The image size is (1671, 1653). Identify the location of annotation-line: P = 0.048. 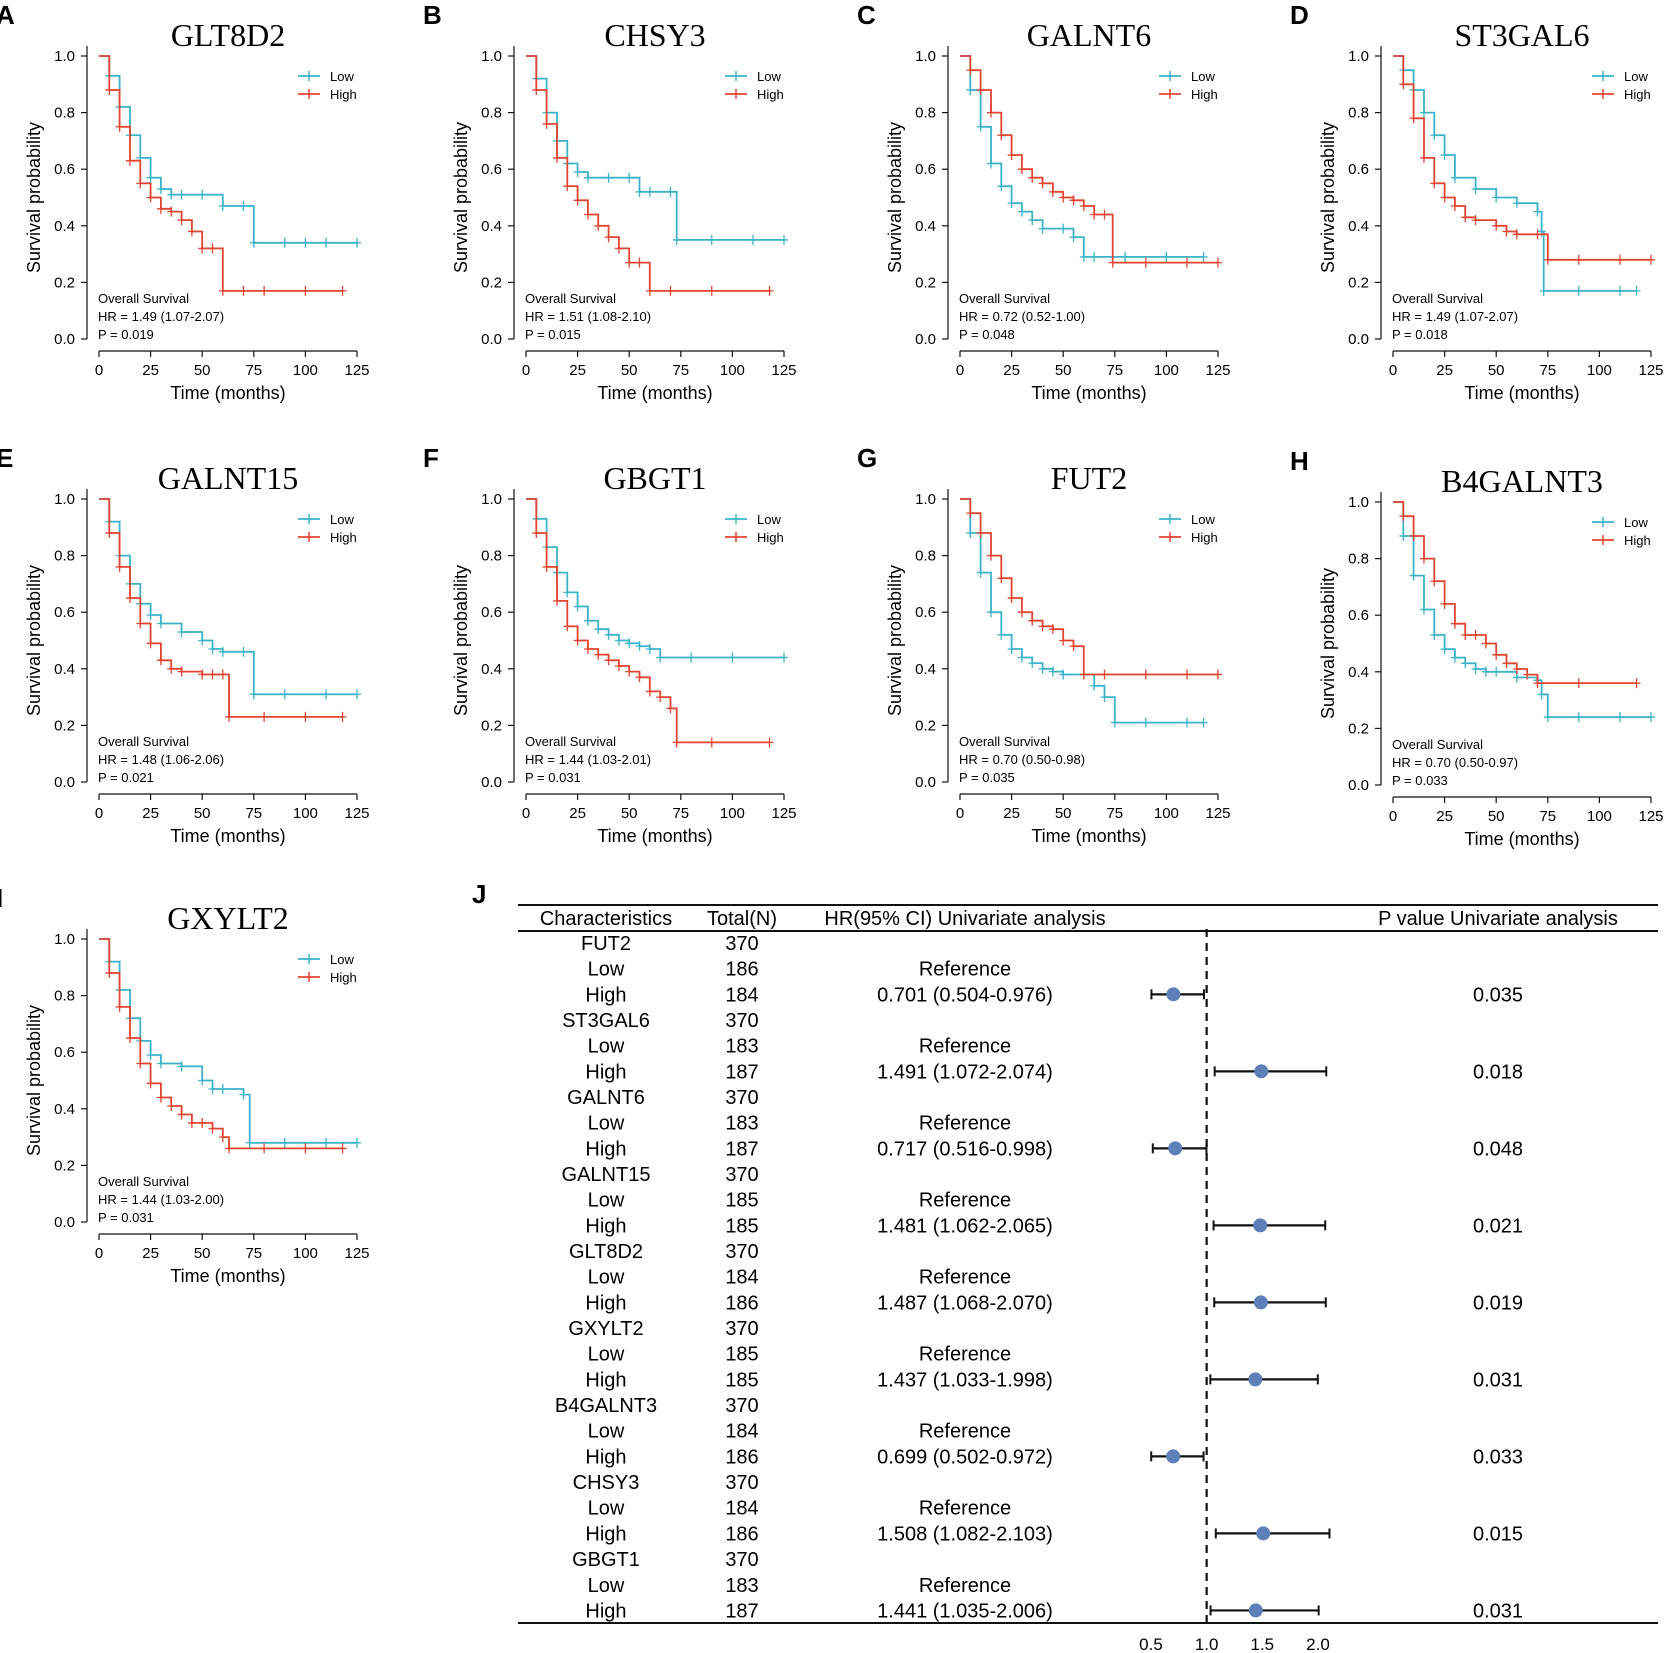
(987, 334).